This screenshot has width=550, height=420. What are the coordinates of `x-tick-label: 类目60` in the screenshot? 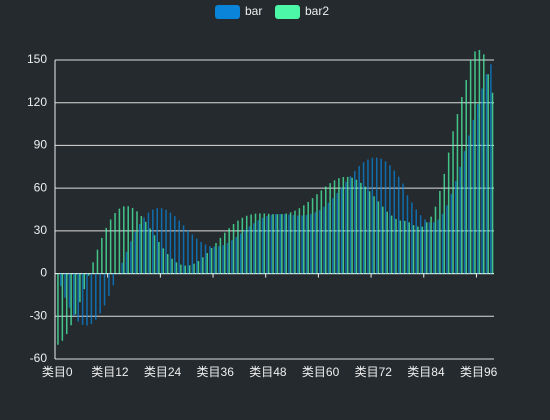 It's located at (321, 372).